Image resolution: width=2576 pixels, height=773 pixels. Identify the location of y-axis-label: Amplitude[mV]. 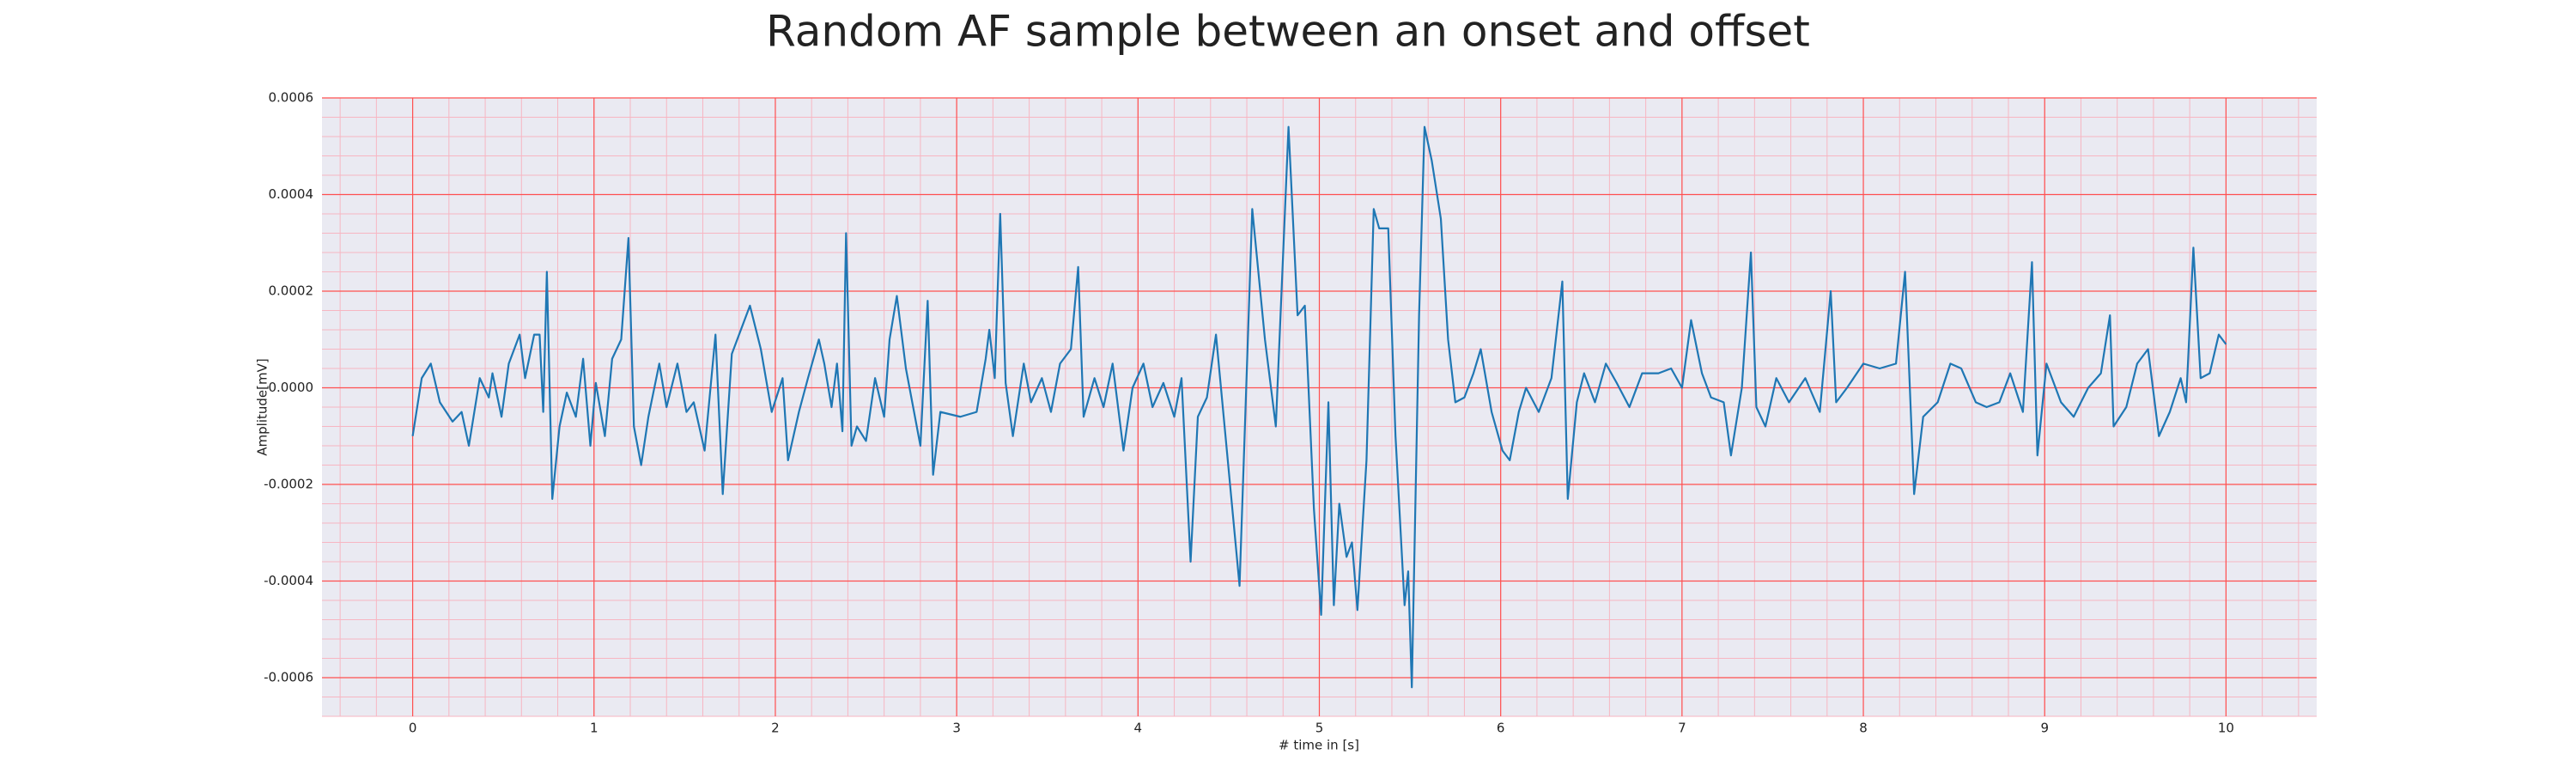
(262, 406).